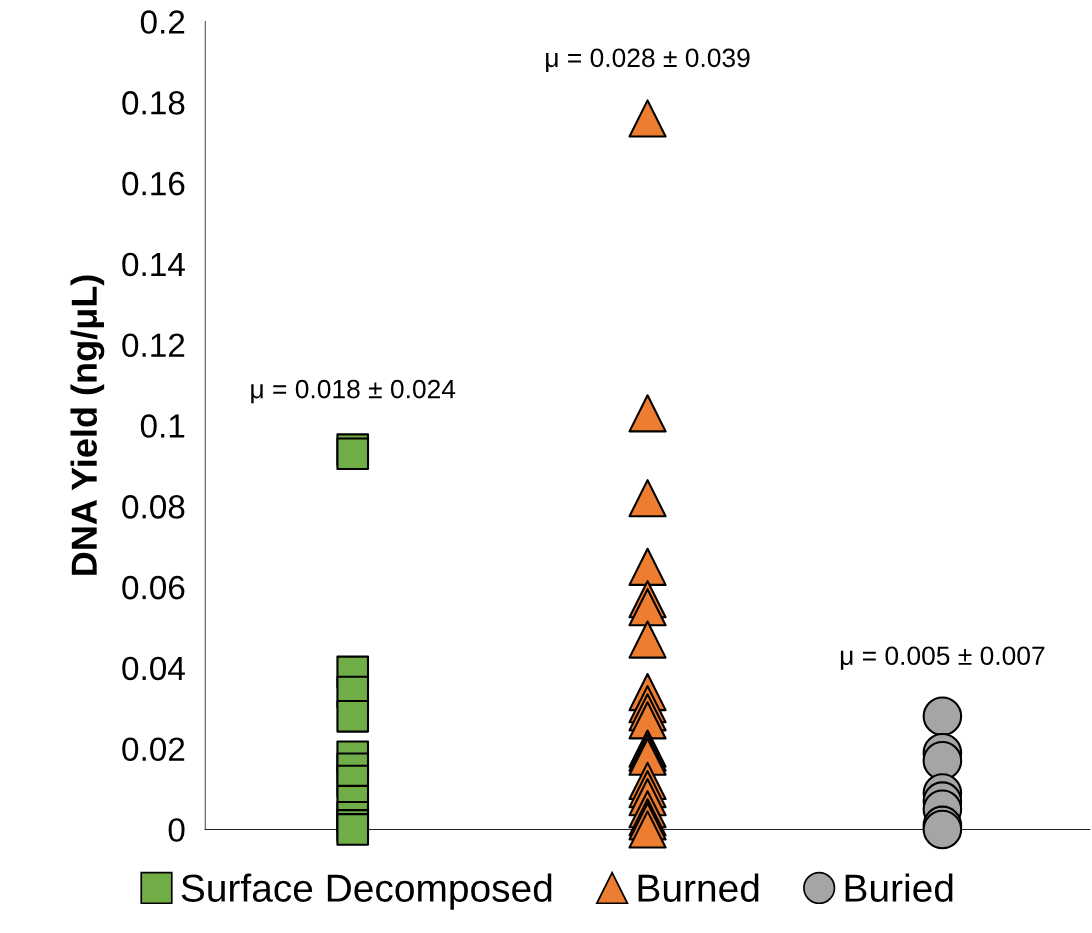  I want to click on y-tick-label: 0.12, so click(153, 345).